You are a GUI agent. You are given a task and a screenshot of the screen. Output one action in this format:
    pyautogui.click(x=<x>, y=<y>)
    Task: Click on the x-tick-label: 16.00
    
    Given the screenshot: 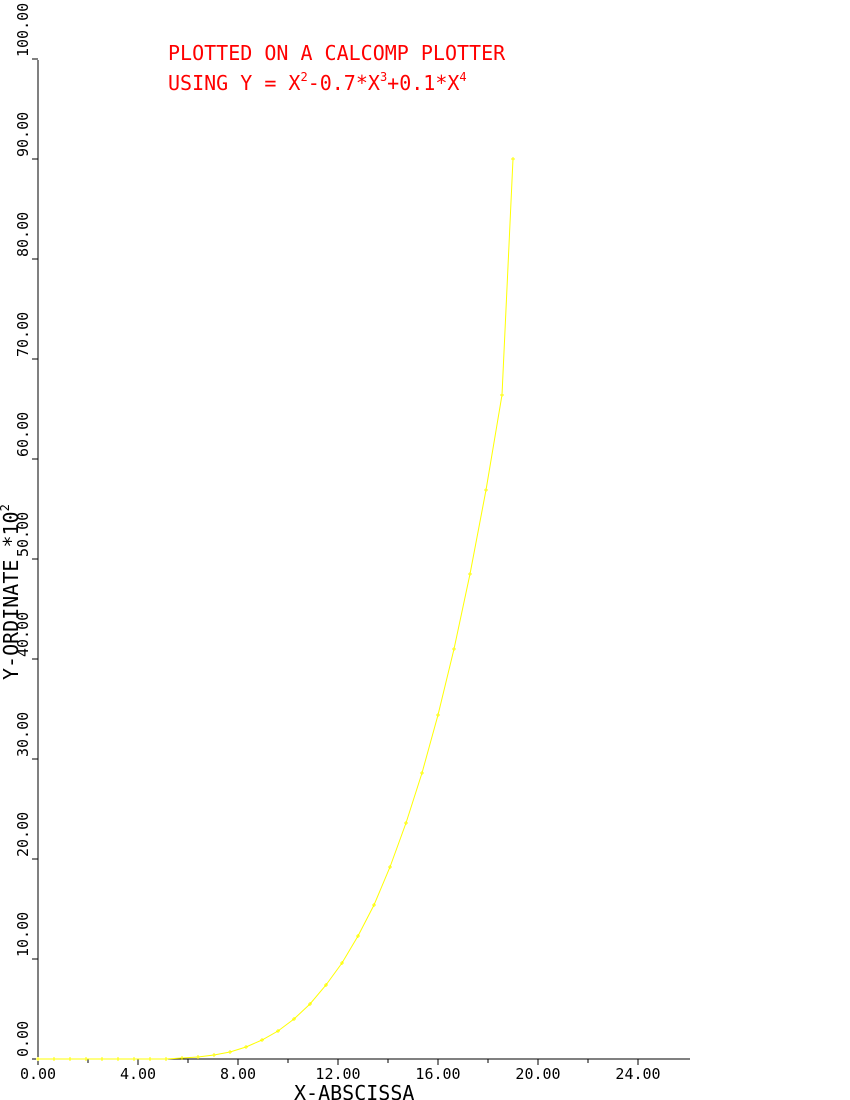 What is the action you would take?
    pyautogui.click(x=437, y=1074)
    